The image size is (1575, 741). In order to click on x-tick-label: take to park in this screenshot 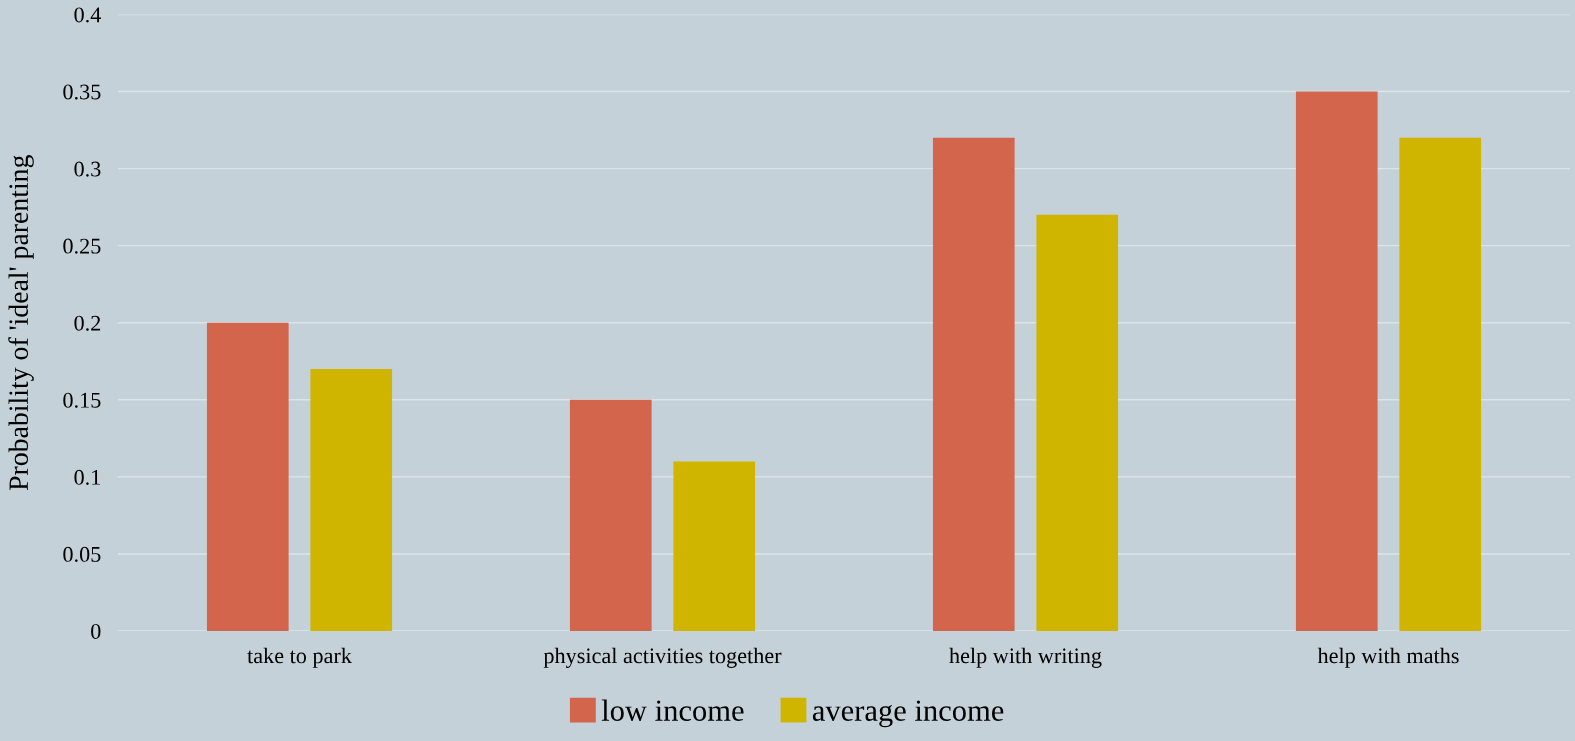, I will do `click(299, 657)`.